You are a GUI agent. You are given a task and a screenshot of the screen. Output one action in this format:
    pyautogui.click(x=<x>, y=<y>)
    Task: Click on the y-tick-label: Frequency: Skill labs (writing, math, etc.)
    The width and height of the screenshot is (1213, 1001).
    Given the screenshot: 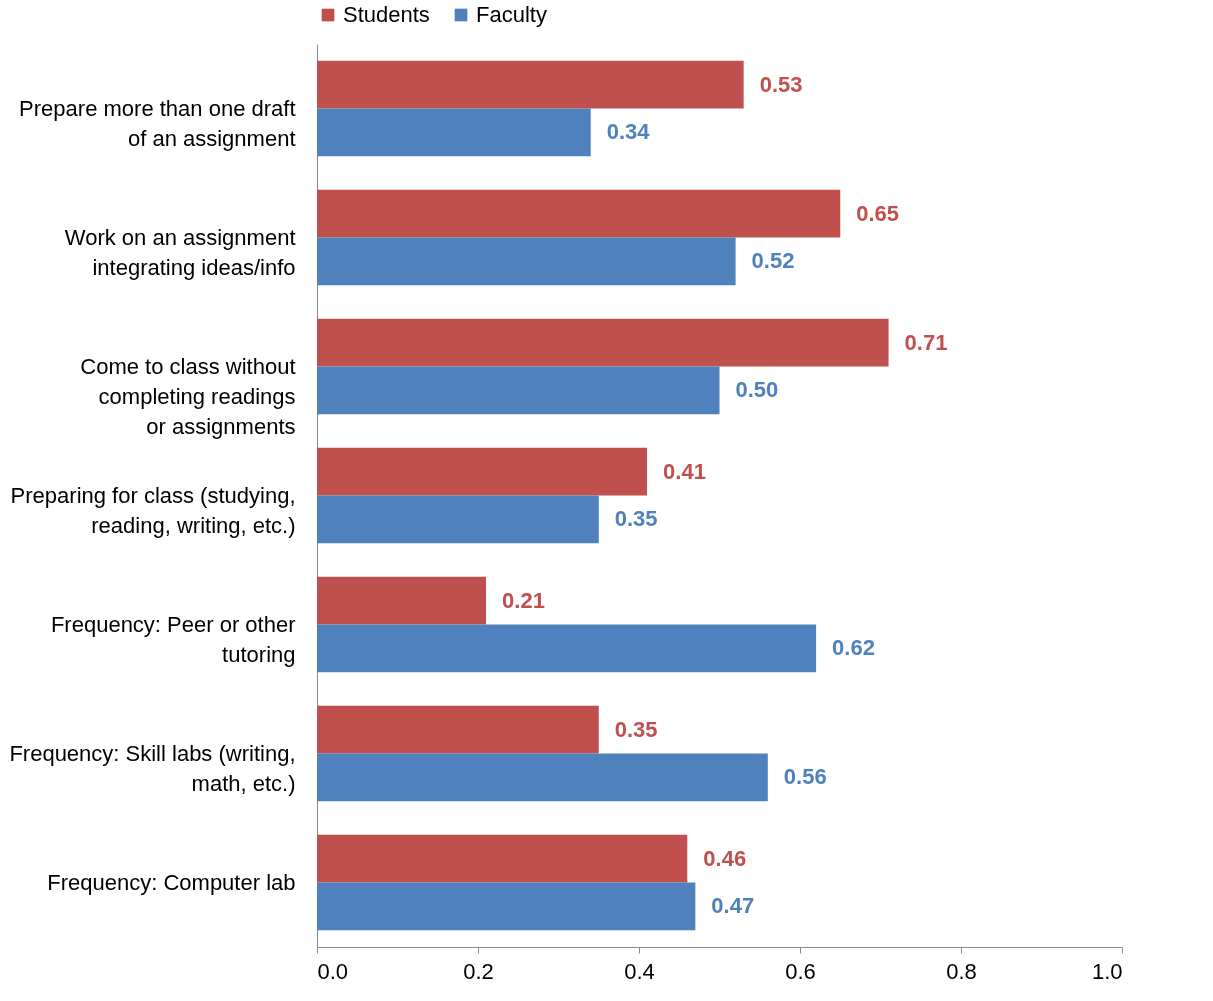 What is the action you would take?
    pyautogui.click(x=152, y=768)
    